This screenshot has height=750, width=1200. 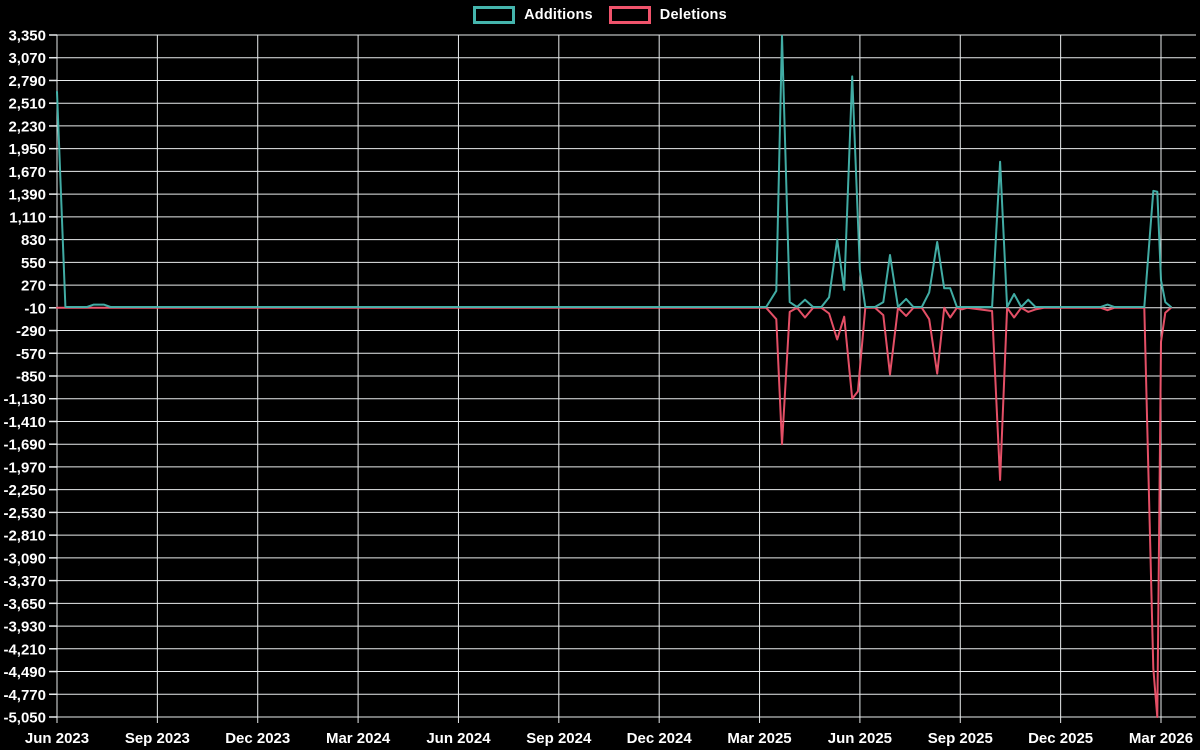 I want to click on y-tick-label: 2,790, so click(x=27, y=81).